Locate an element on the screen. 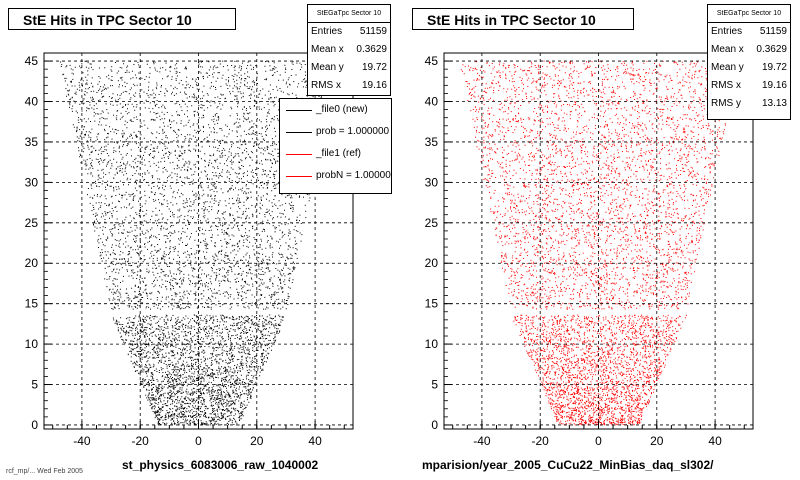  legend-entry: prob = 1.000000 is located at coordinates (335, 132).